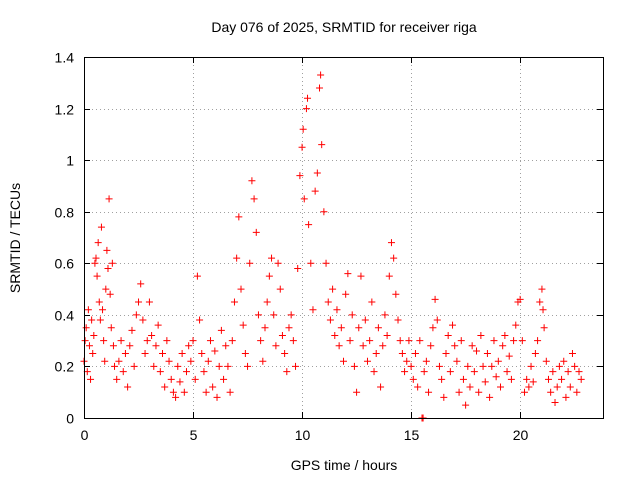 This screenshot has height=480, width=640. What do you see at coordinates (194, 435) in the screenshot?
I see `x-tick-label: 5` at bounding box center [194, 435].